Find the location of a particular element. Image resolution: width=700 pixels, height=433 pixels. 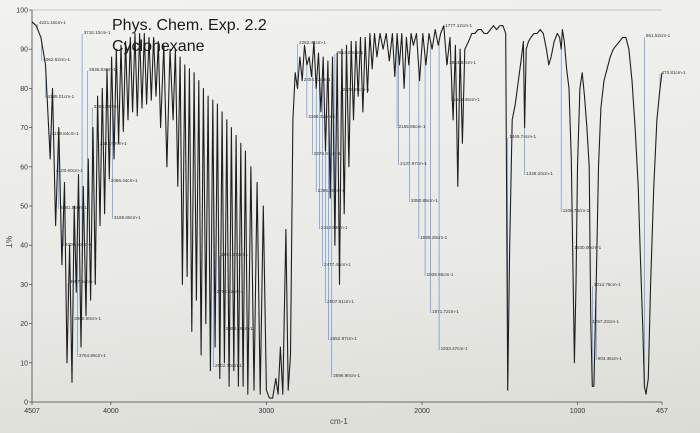

x-tick-label: 4507 is located at coordinates (32, 411).